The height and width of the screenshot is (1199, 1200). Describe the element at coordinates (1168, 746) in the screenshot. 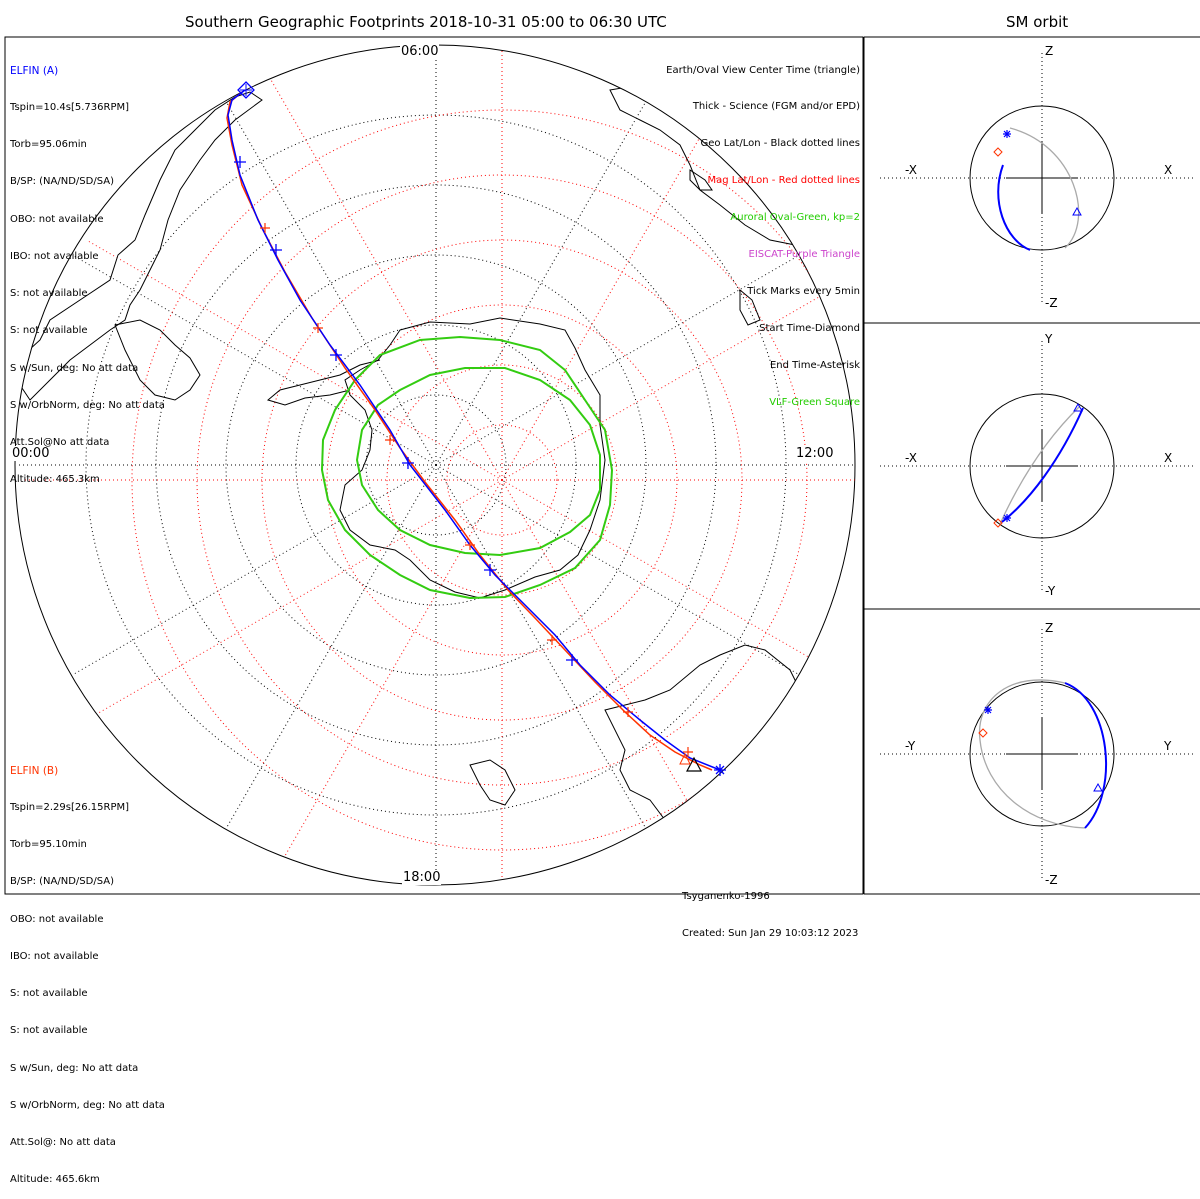

I see `sm-panel-3-right-label: Y` at that location.